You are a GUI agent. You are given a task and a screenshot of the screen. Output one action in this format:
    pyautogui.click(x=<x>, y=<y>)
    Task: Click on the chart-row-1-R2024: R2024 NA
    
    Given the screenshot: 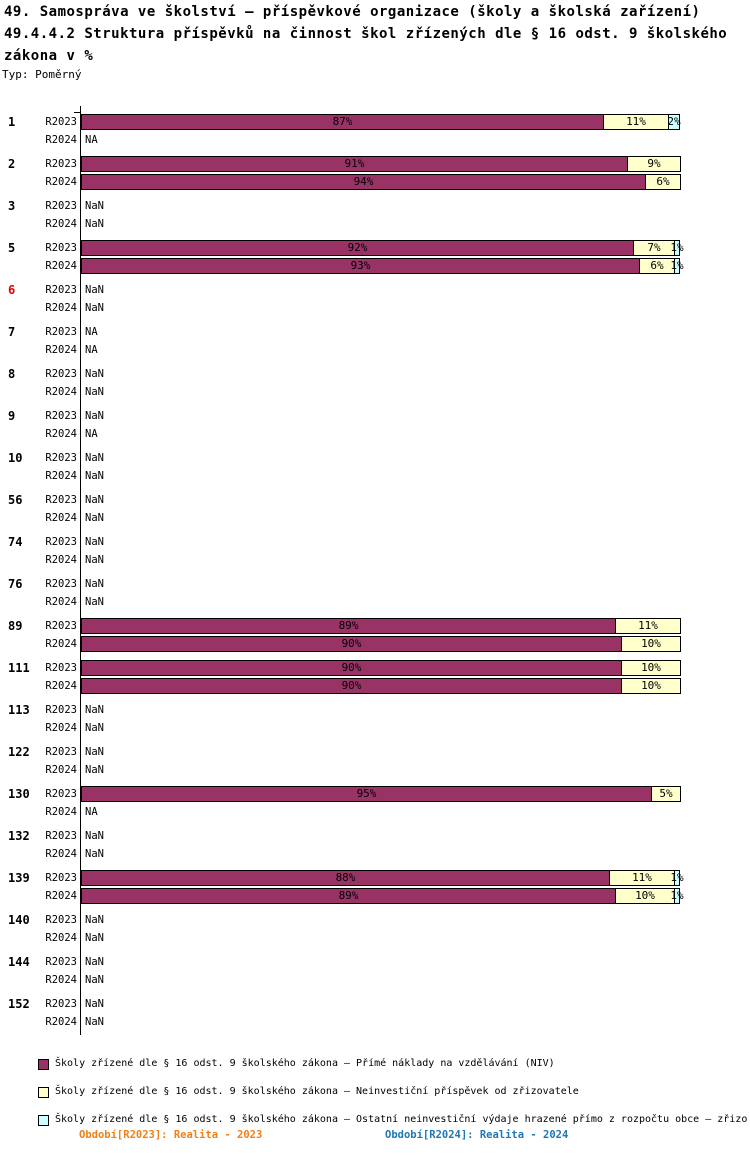 What is the action you would take?
    pyautogui.click(x=375, y=140)
    